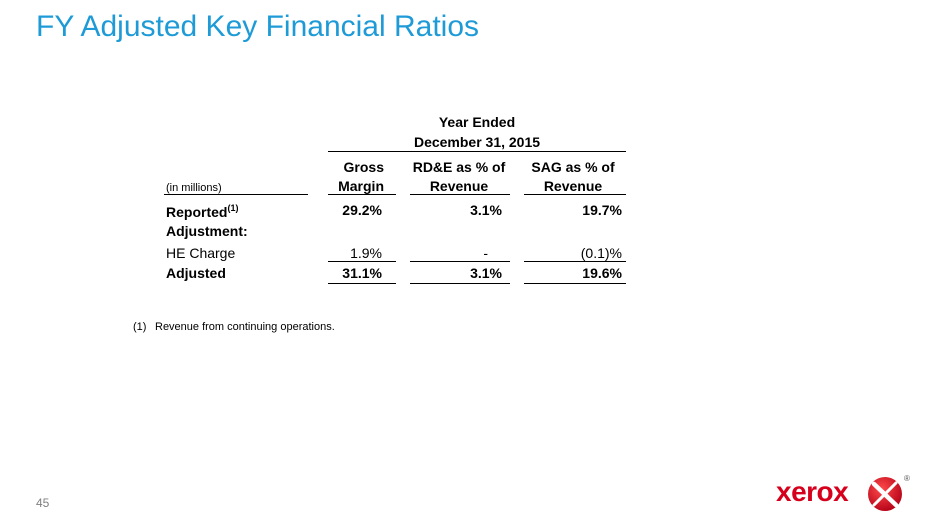  What do you see at coordinates (477, 122) in the screenshot?
I see `period-header-line1: Year Ended` at bounding box center [477, 122].